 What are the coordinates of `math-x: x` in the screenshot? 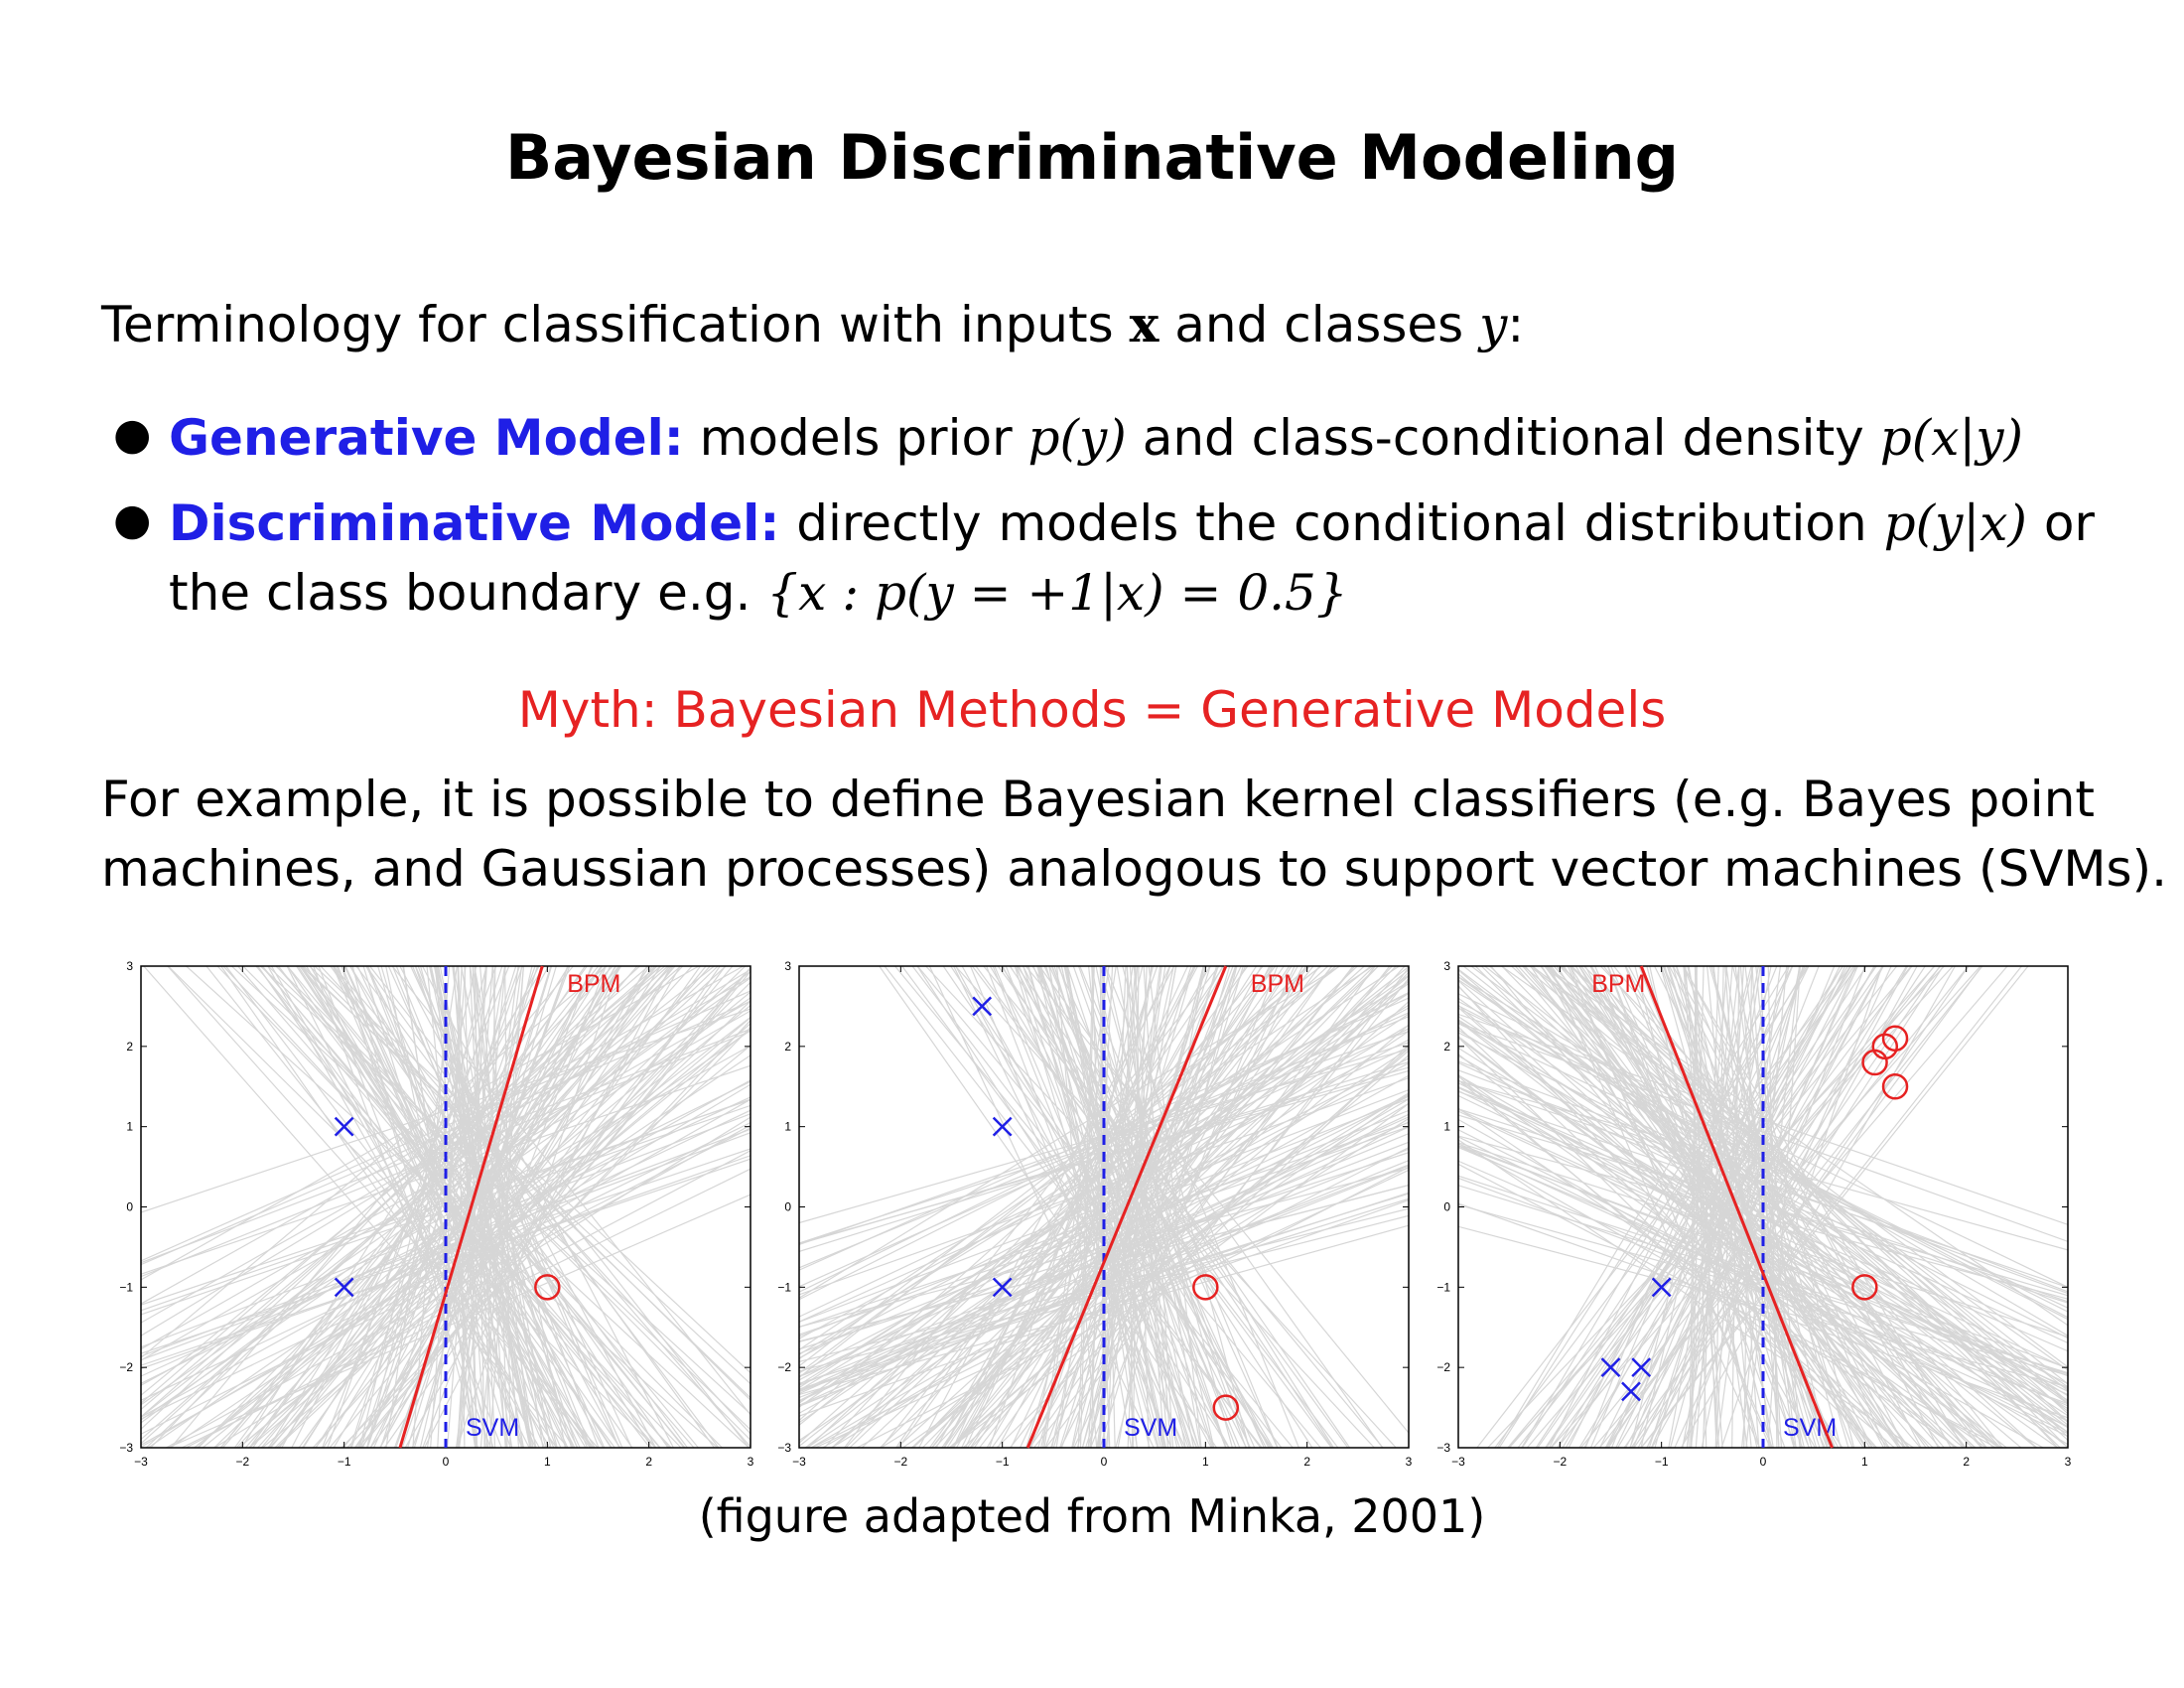 It's located at (1144, 324).